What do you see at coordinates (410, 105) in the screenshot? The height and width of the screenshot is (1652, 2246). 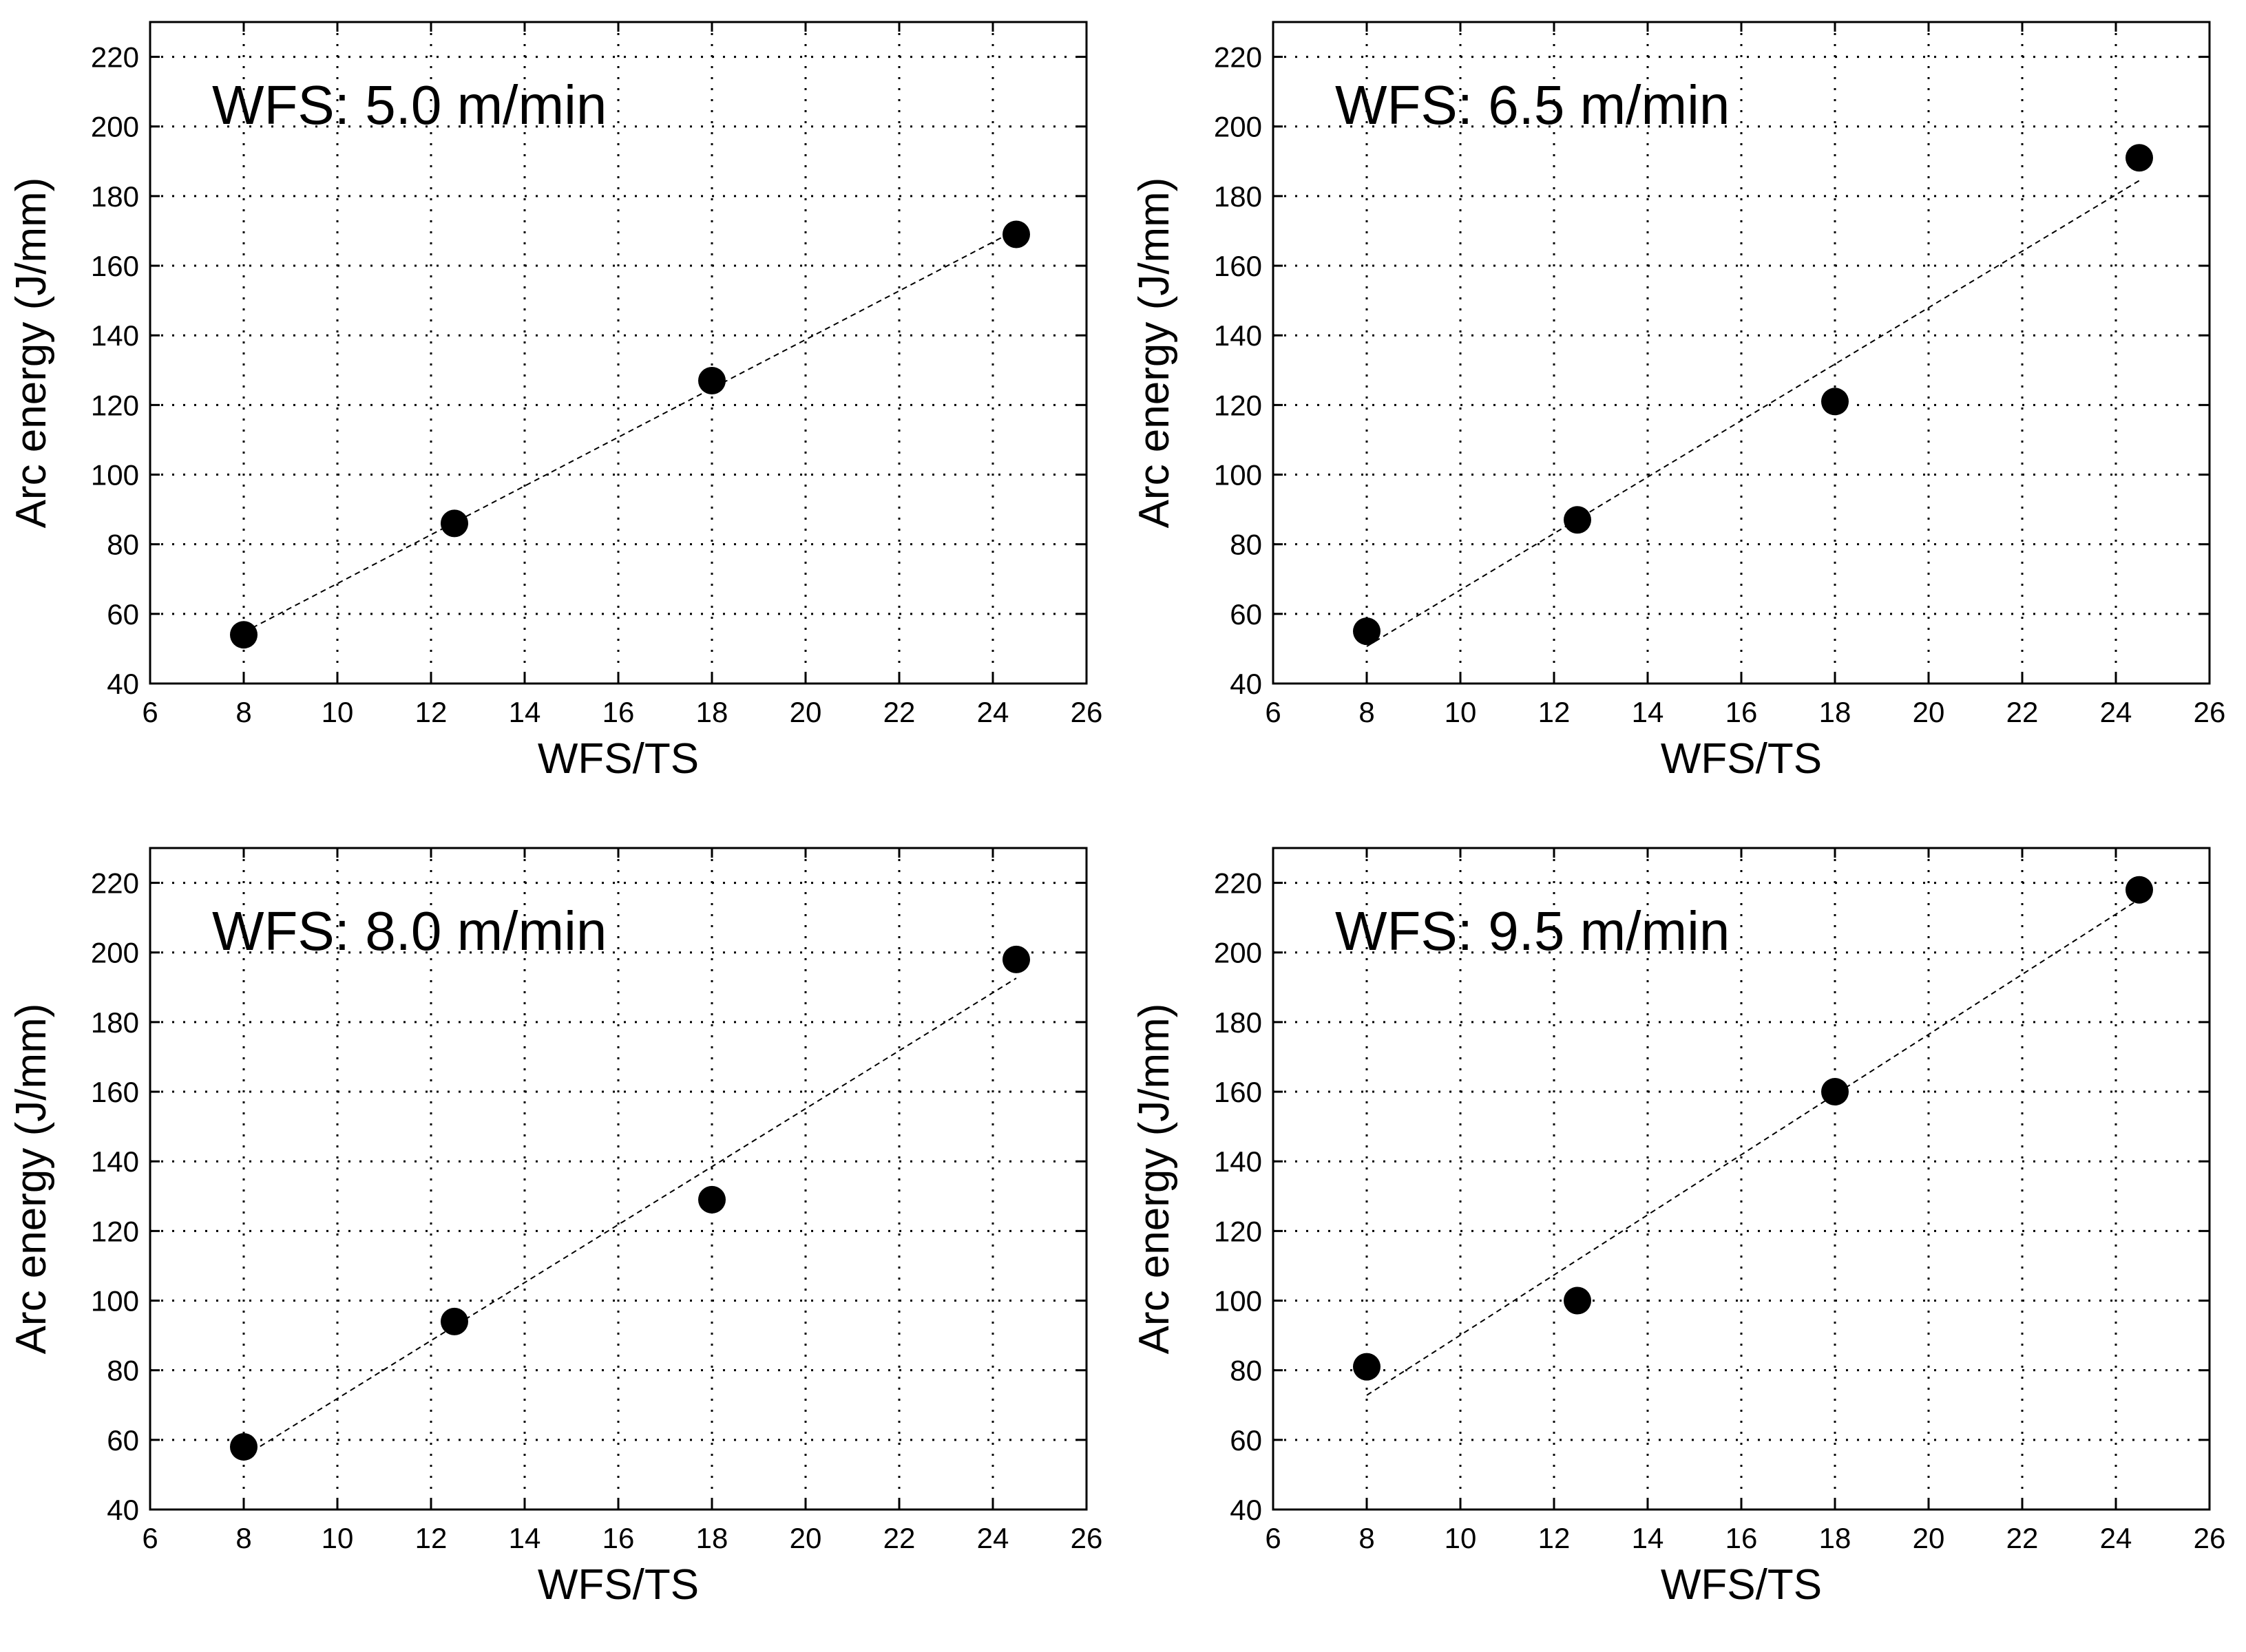 I see `panel-title: WFS: 5.0 m/min` at bounding box center [410, 105].